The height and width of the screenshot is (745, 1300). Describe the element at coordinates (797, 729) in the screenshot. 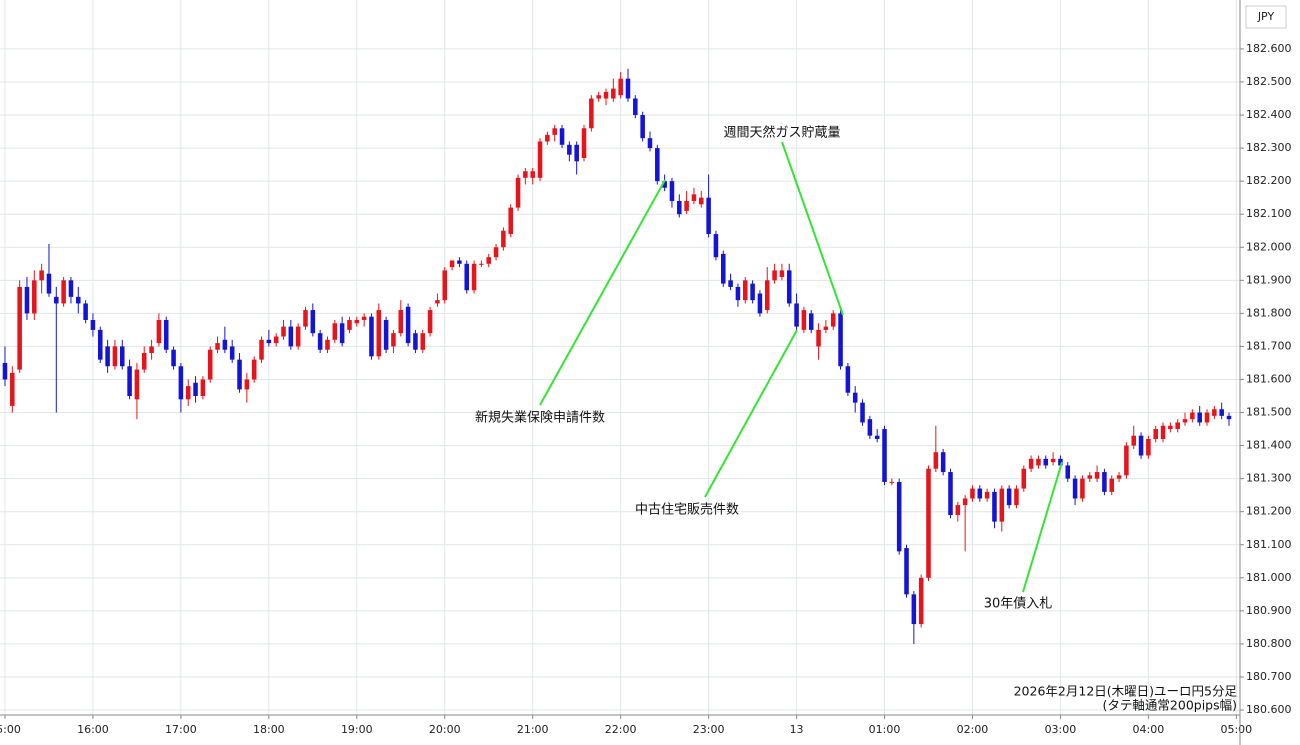

I see `x-tick-label: 13` at that location.